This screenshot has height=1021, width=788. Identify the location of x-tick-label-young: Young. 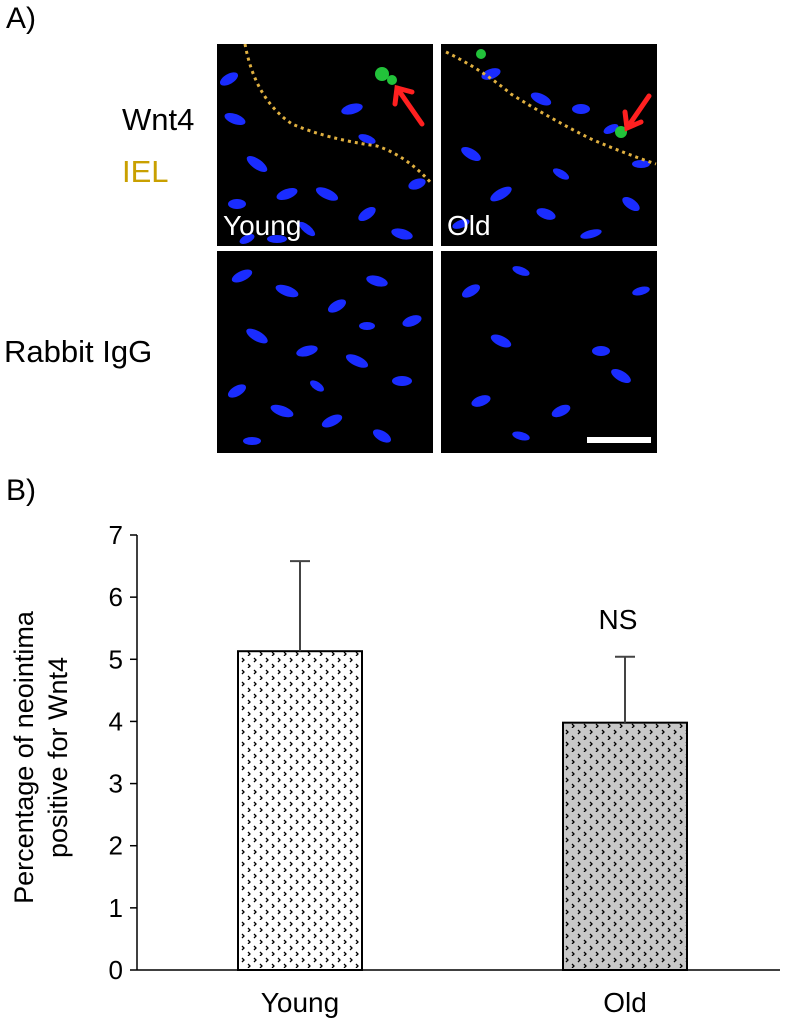
(300, 1002).